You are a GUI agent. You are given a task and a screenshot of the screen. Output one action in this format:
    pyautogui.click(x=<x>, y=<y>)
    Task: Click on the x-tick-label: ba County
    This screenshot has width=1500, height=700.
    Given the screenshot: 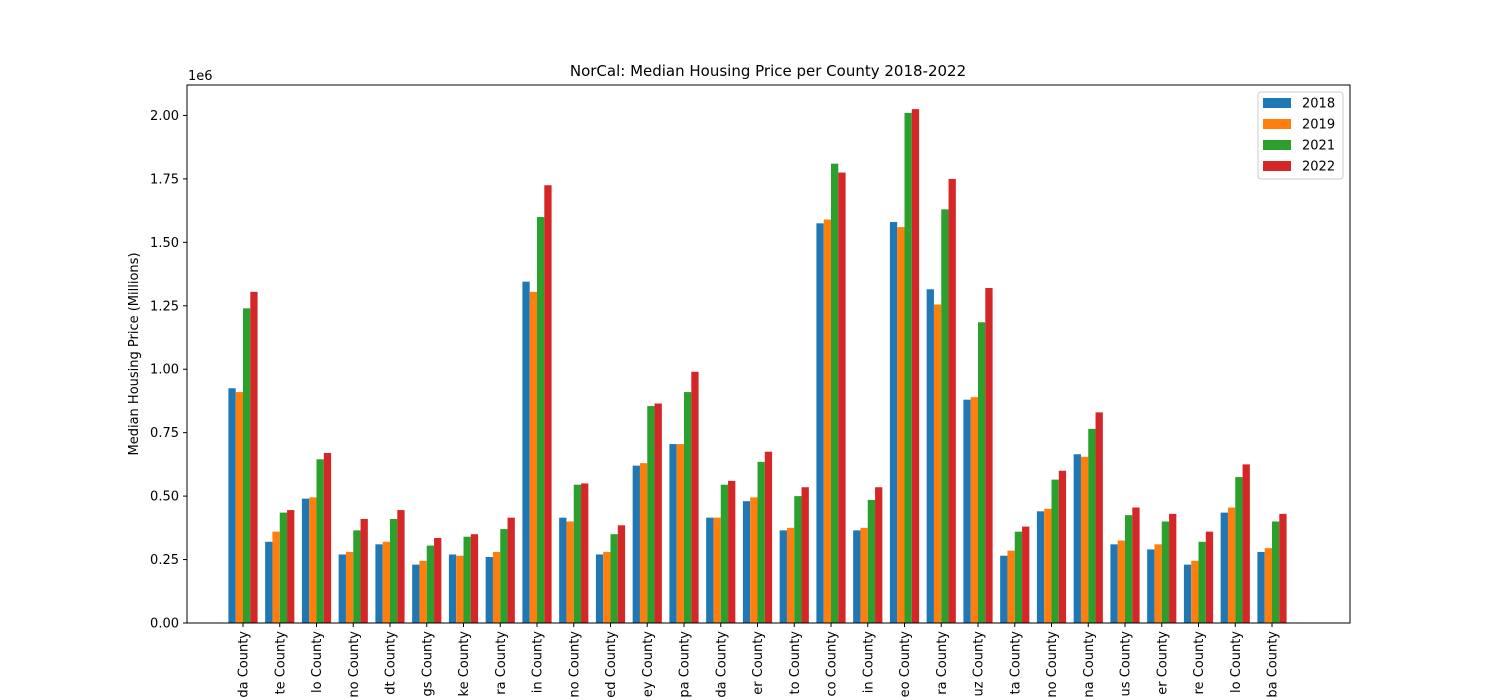 What is the action you would take?
    pyautogui.click(x=1273, y=664)
    